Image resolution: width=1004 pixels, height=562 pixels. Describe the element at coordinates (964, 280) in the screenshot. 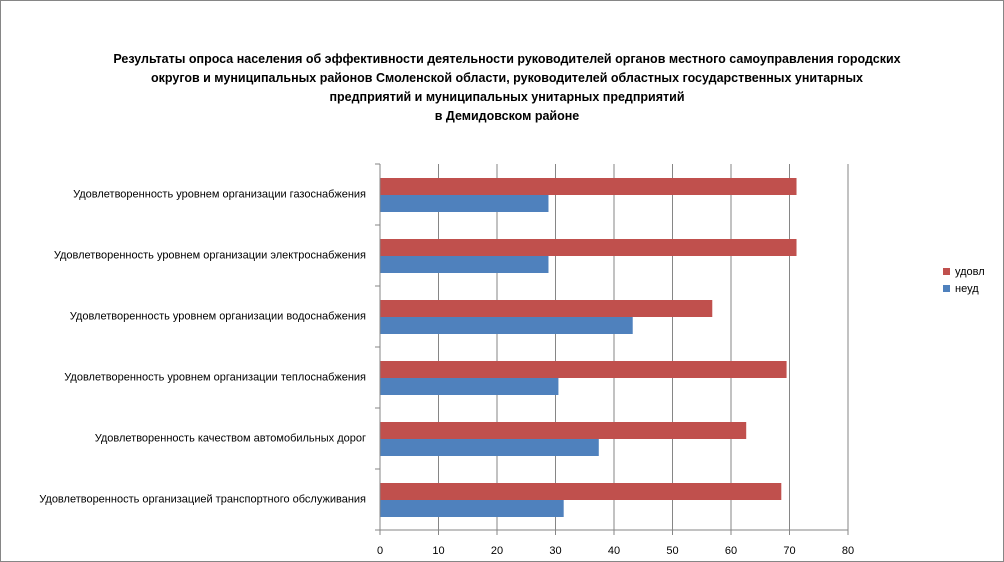

I see `legend: удовл неуд` at that location.